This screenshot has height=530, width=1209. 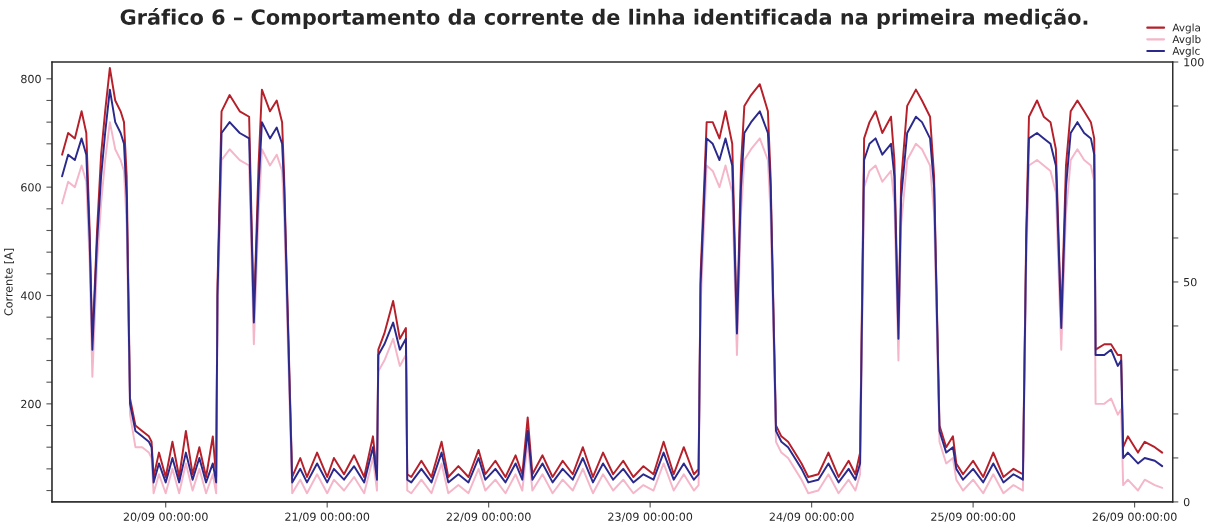 I want to click on y-tick-label: 800, so click(x=31, y=79).